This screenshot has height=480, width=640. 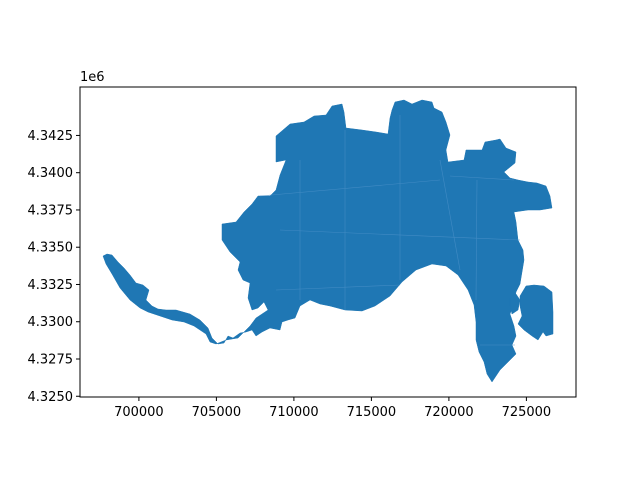 I want to click on east-region, so click(x=535, y=312).